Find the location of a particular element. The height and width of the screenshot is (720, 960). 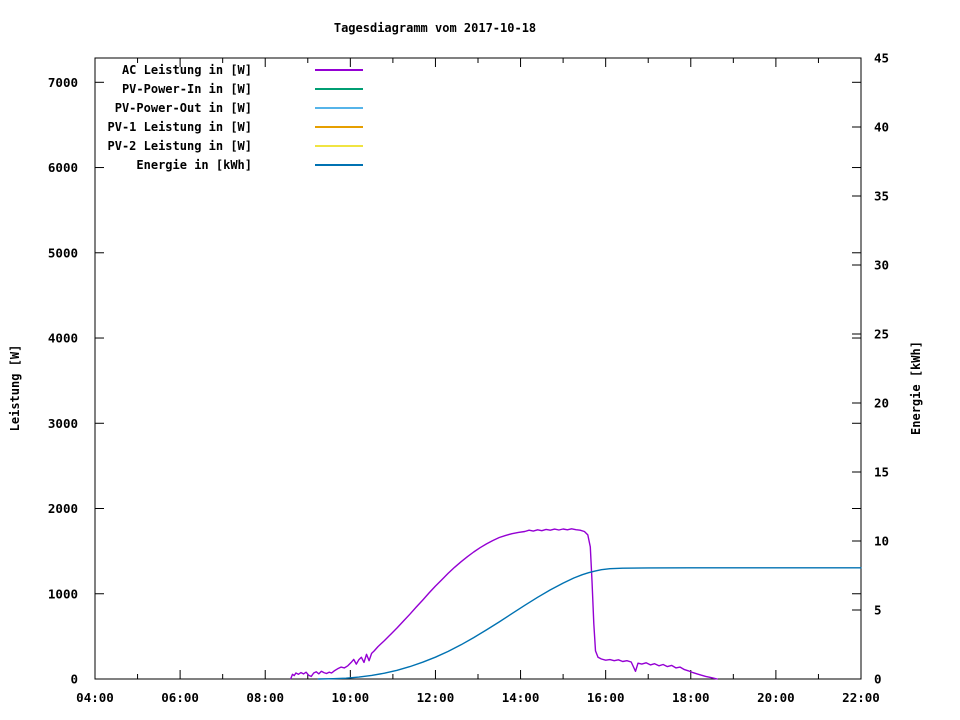

y-right-tick-label: 15 is located at coordinates (881, 472).